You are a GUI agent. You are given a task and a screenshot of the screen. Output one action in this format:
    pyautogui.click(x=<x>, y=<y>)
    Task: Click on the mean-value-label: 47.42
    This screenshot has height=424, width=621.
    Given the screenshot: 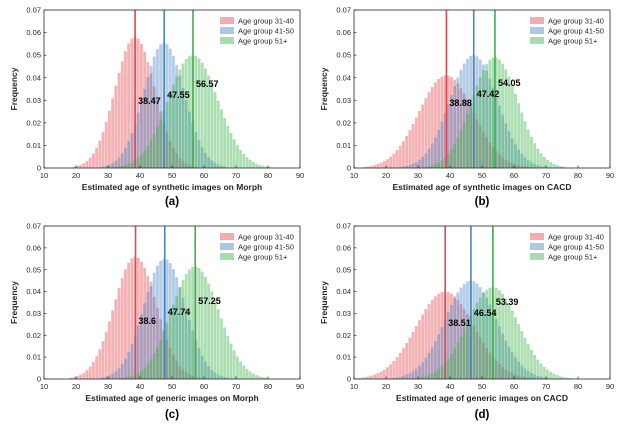 What is the action you would take?
    pyautogui.click(x=488, y=94)
    